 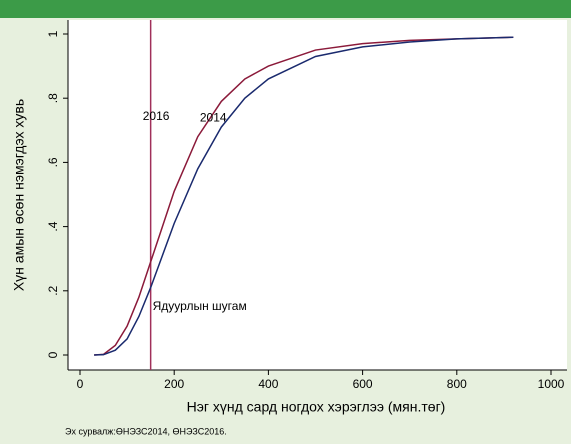 What do you see at coordinates (53, 226) in the screenshot?
I see `y-tick-label: .4` at bounding box center [53, 226].